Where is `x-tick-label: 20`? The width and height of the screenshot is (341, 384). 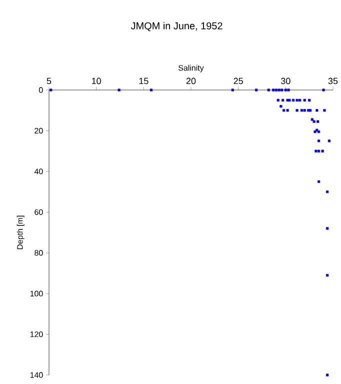 x-tick-label: 20 is located at coordinates (191, 81).